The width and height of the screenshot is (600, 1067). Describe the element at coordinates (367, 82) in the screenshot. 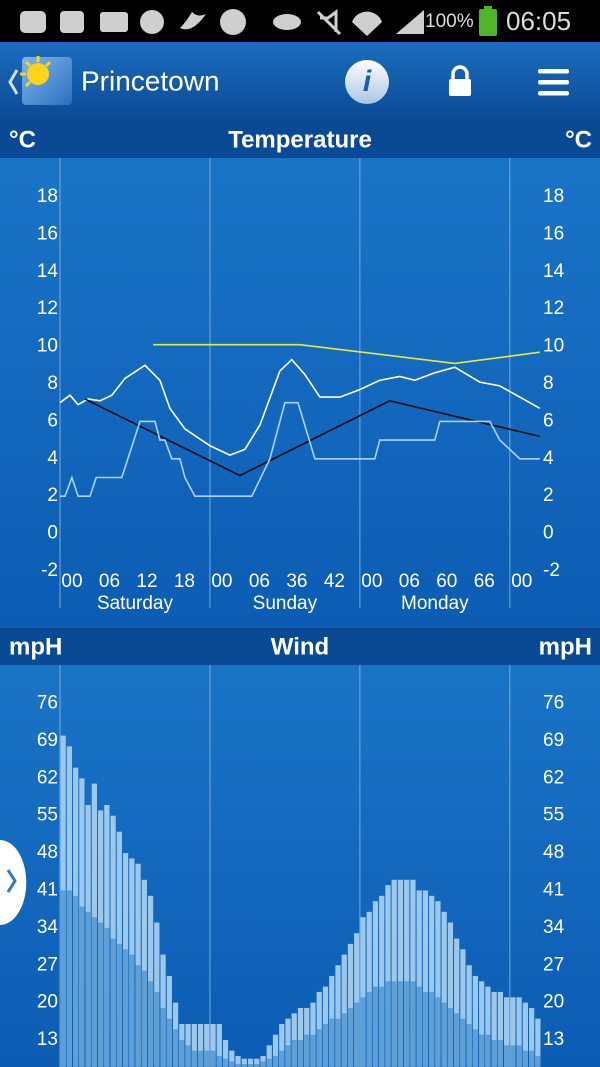

I see `info-button: i` at that location.